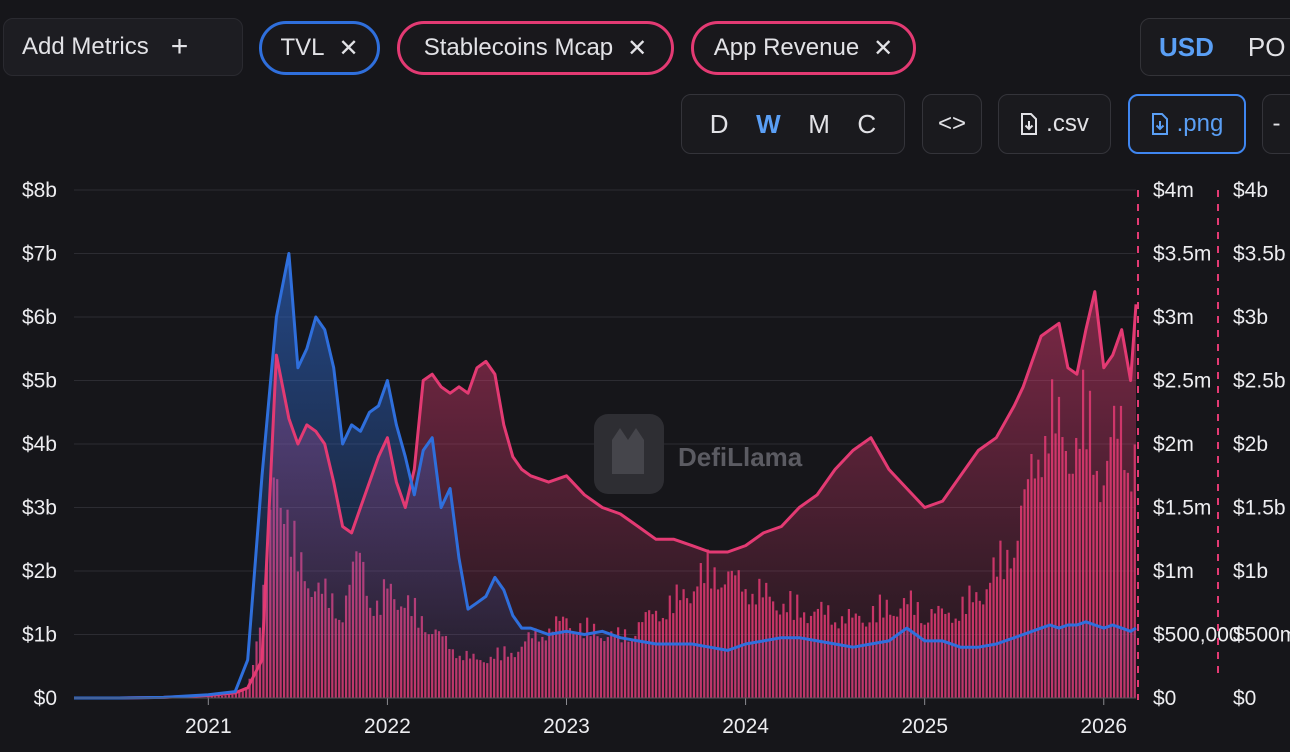 This screenshot has width=1290, height=752. What do you see at coordinates (39, 190) in the screenshot?
I see `left-axis-tick-label: $8b` at bounding box center [39, 190].